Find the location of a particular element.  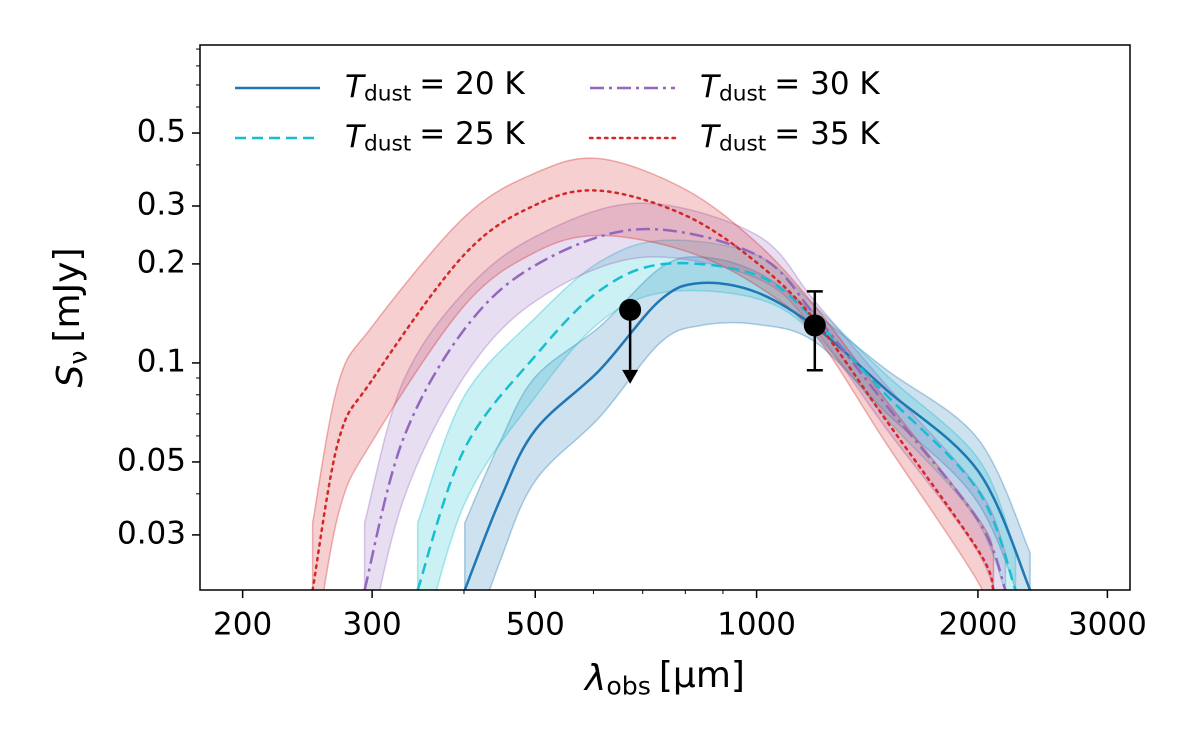

y-tick-label: 0.03 is located at coordinates (151, 533).